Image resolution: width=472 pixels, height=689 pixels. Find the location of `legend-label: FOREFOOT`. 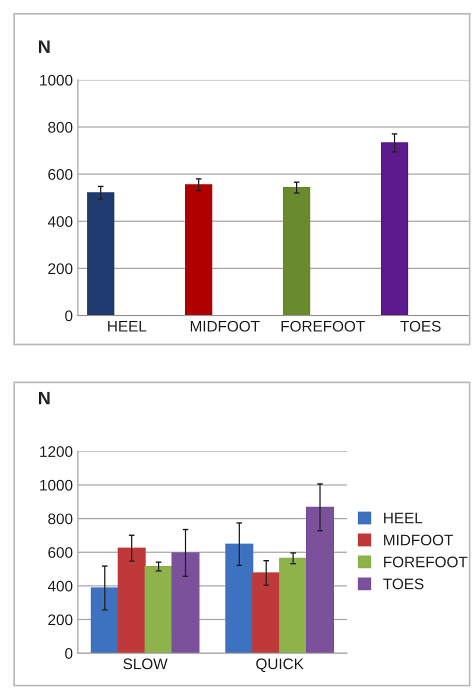

legend-label: FOREFOOT is located at coordinates (426, 562).